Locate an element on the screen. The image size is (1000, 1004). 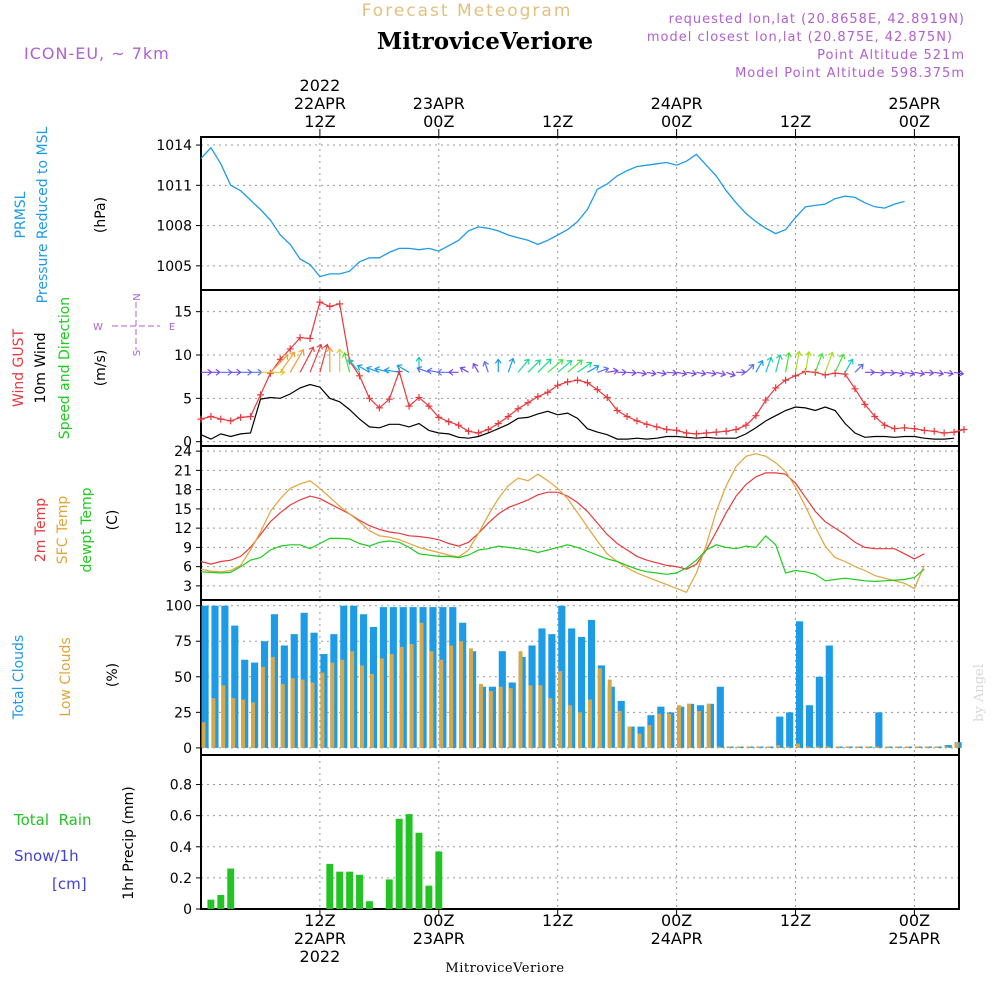
pressure-ytick-label: 1008 is located at coordinates (174, 227).